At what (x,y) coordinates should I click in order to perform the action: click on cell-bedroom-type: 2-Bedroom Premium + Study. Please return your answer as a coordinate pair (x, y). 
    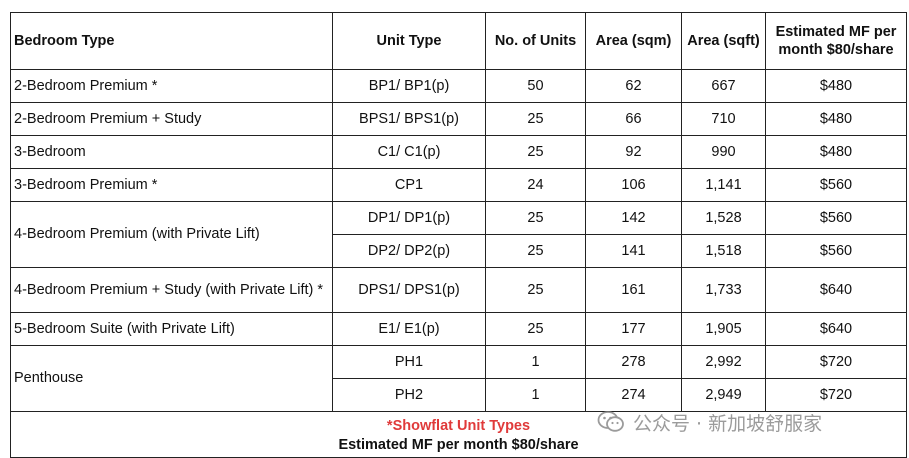
    Looking at the image, I should click on (171, 119).